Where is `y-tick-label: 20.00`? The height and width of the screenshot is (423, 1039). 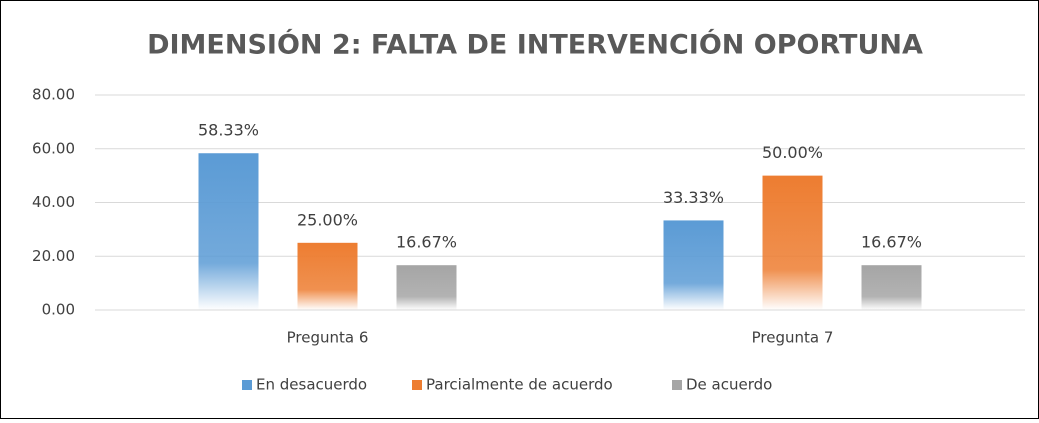
y-tick-label: 20.00 is located at coordinates (53, 256).